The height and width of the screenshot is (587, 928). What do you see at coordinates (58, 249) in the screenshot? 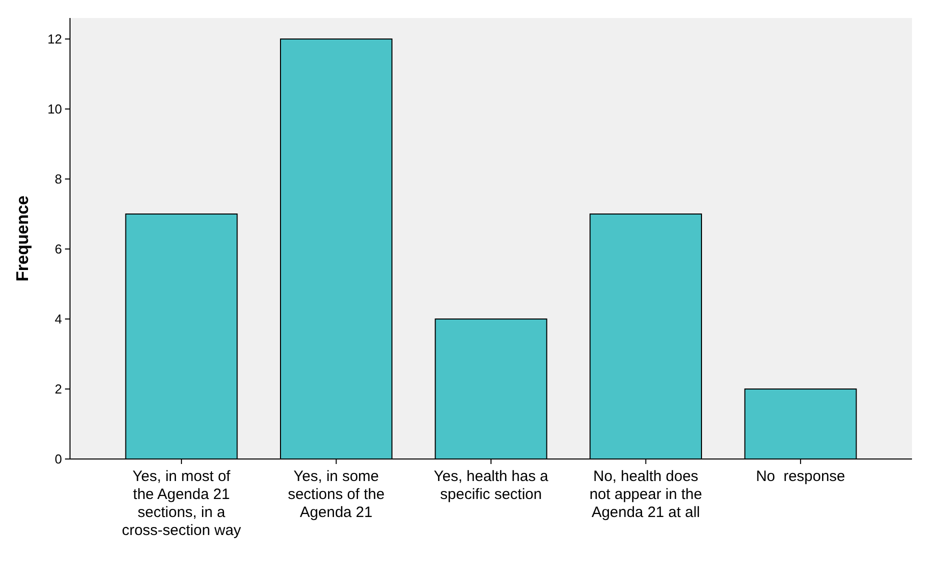
I see `y-tick-label: 6` at bounding box center [58, 249].